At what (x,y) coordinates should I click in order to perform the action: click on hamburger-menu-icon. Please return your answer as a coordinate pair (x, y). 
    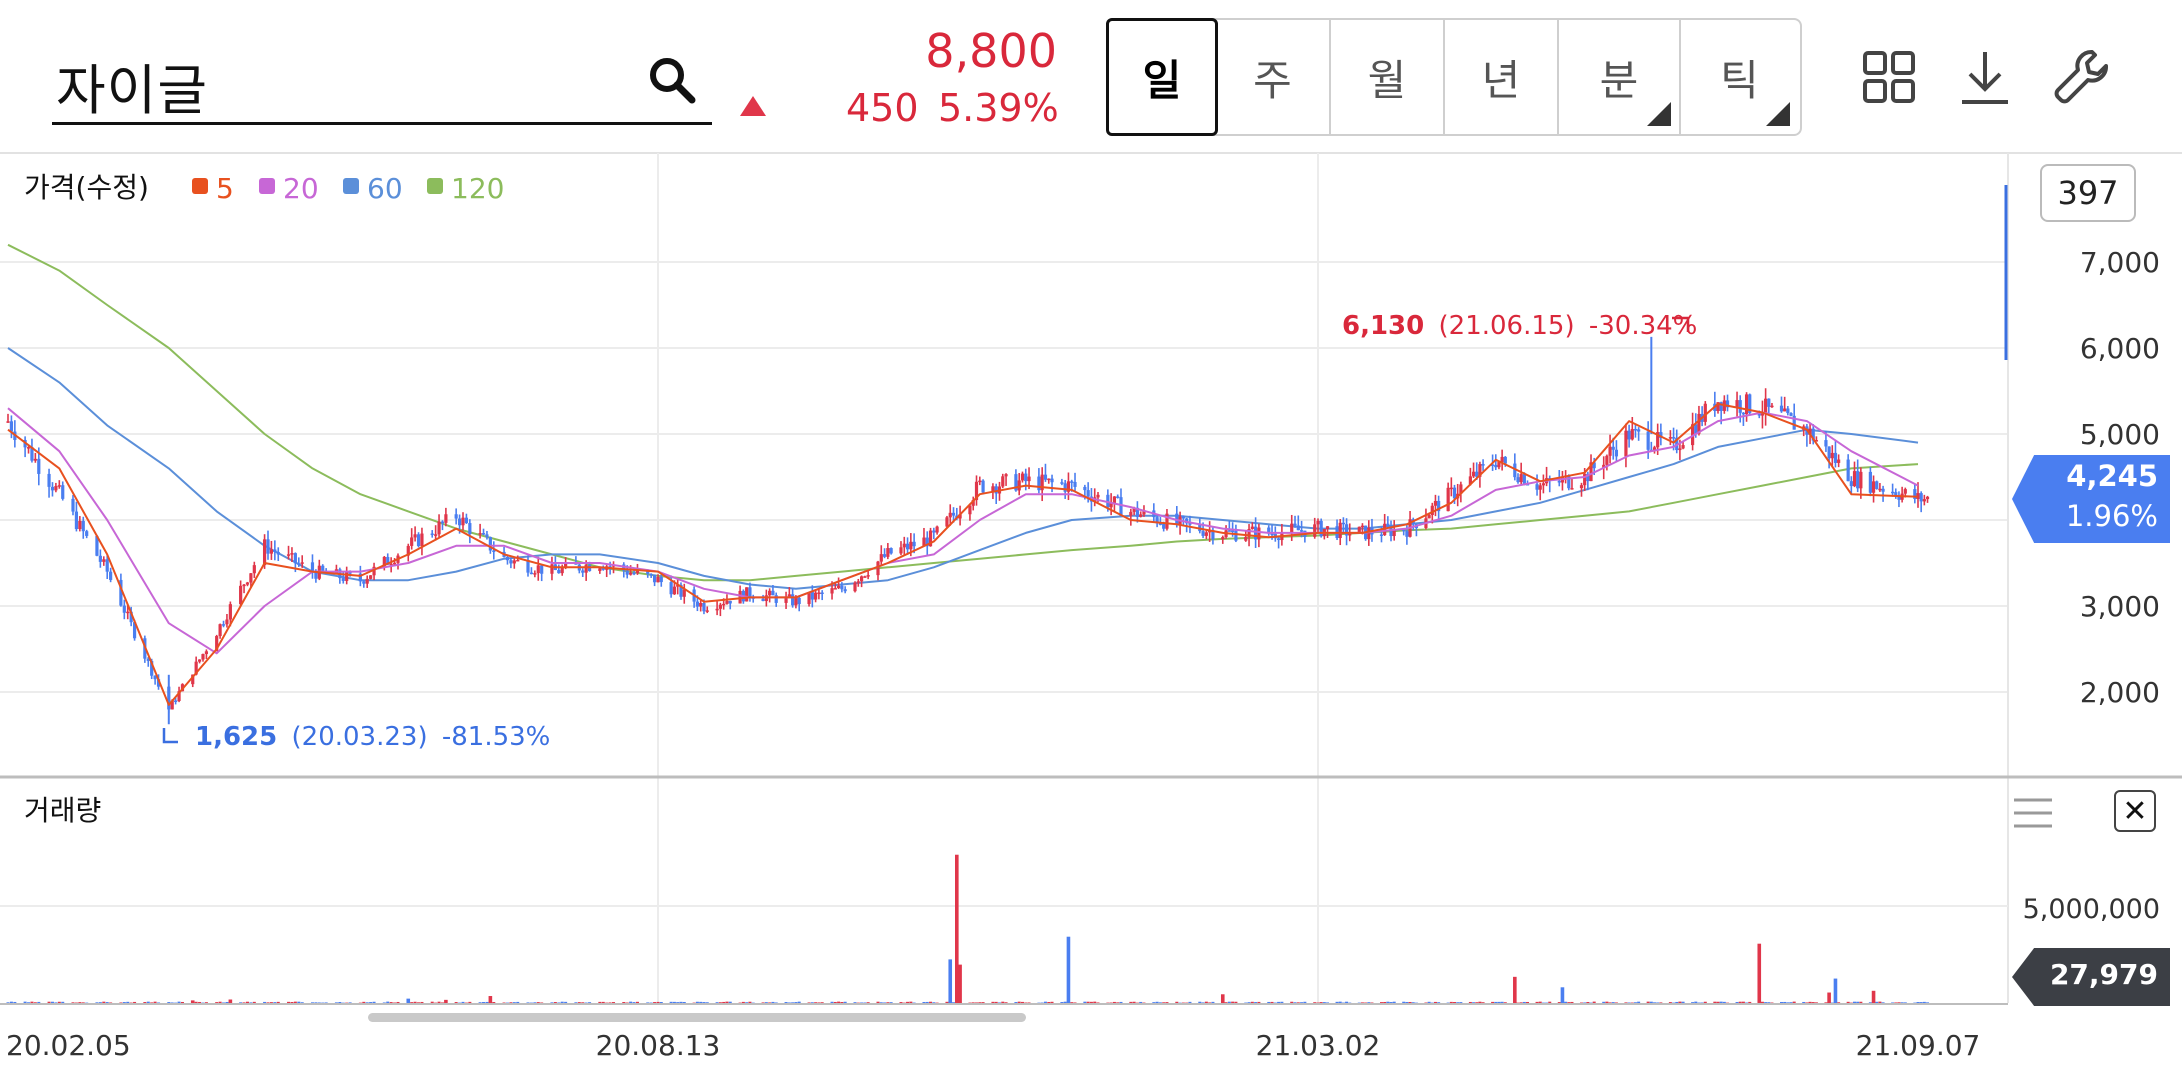
    Looking at the image, I should click on (2033, 813).